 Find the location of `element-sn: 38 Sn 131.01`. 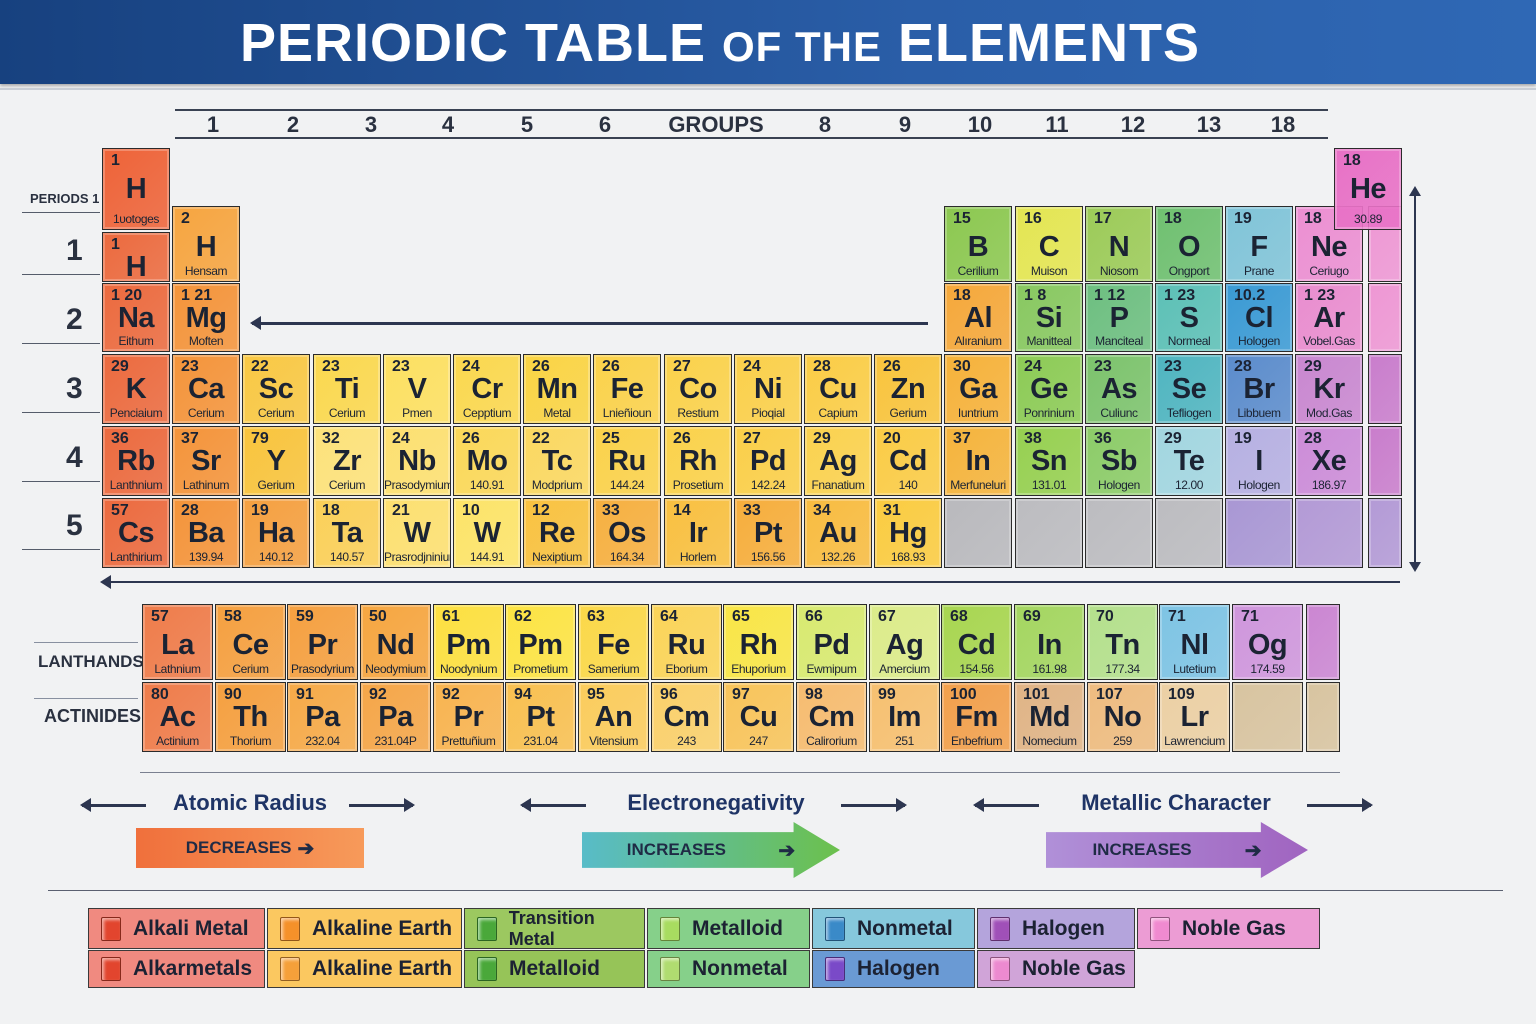

element-sn: 38 Sn 131.01 is located at coordinates (1049, 461).